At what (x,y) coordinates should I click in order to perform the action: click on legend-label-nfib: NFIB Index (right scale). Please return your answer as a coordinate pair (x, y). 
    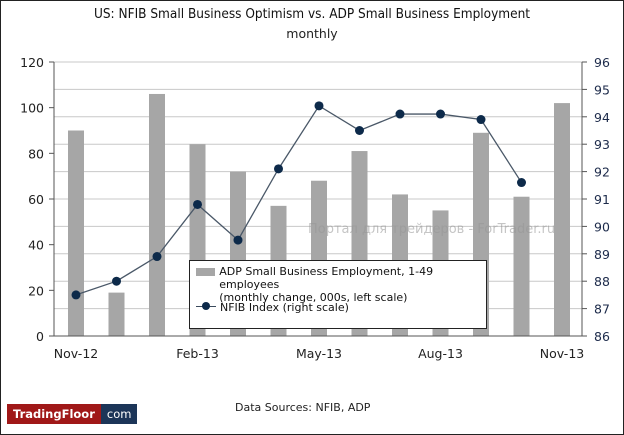
    Looking at the image, I should click on (284, 307).